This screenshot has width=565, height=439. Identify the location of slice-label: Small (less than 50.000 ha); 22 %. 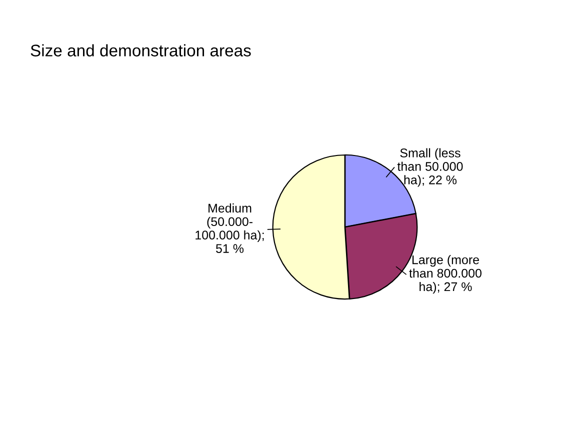
(430, 167).